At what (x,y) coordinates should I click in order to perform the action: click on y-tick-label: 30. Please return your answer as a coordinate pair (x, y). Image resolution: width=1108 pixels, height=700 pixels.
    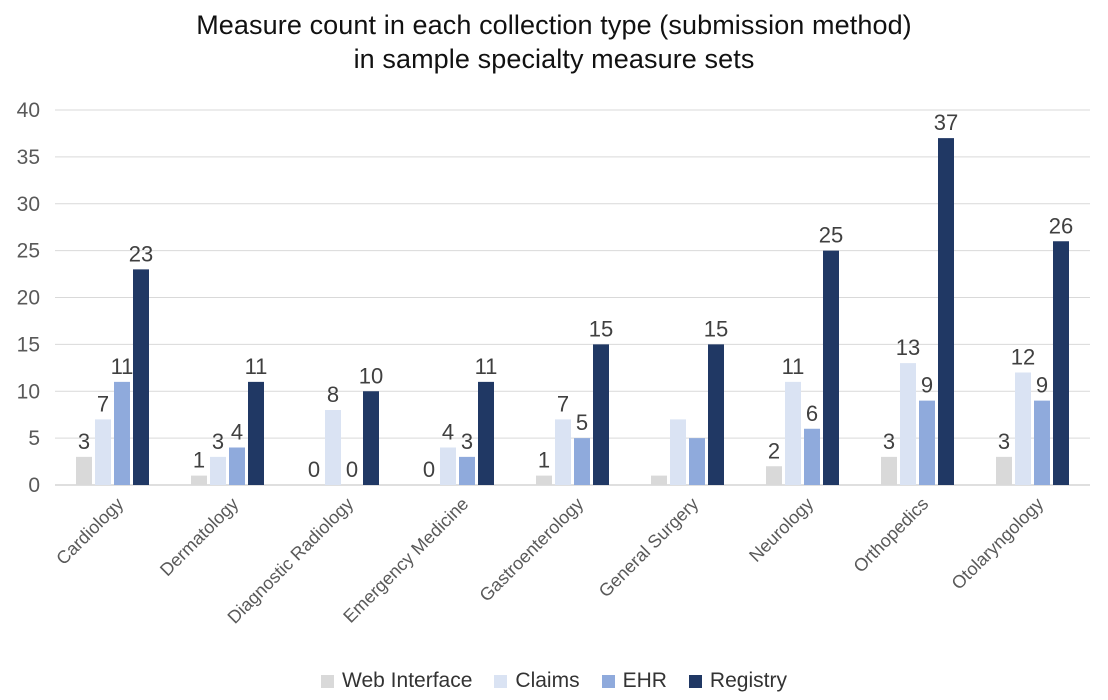
    Looking at the image, I should click on (28, 204).